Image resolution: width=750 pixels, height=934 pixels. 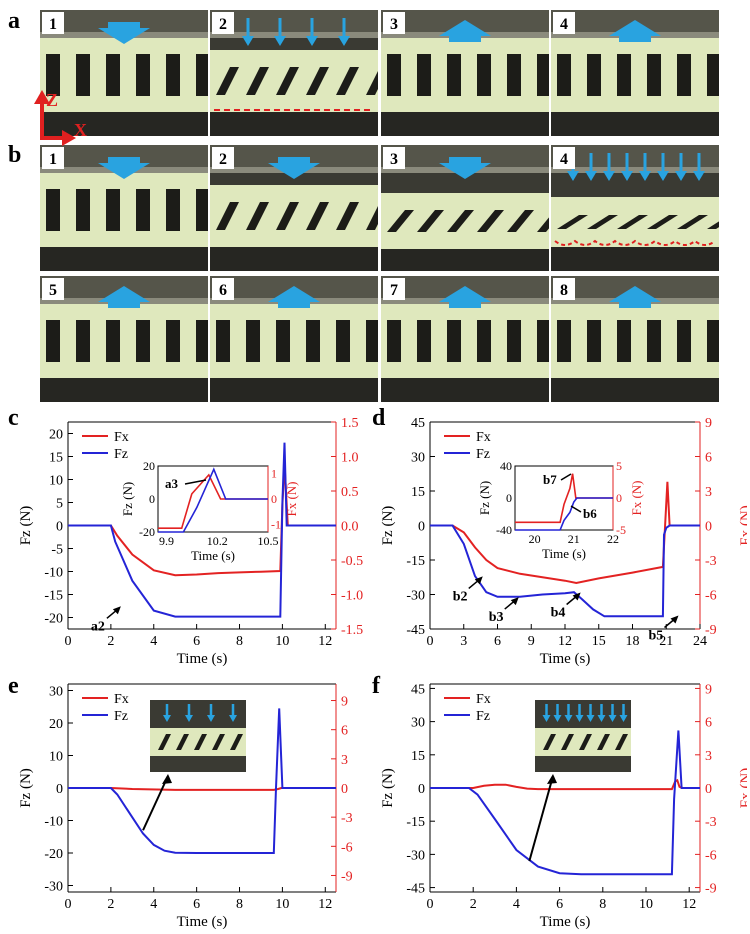 What do you see at coordinates (42, 97) in the screenshot?
I see `z-axis-arrowhead` at bounding box center [42, 97].